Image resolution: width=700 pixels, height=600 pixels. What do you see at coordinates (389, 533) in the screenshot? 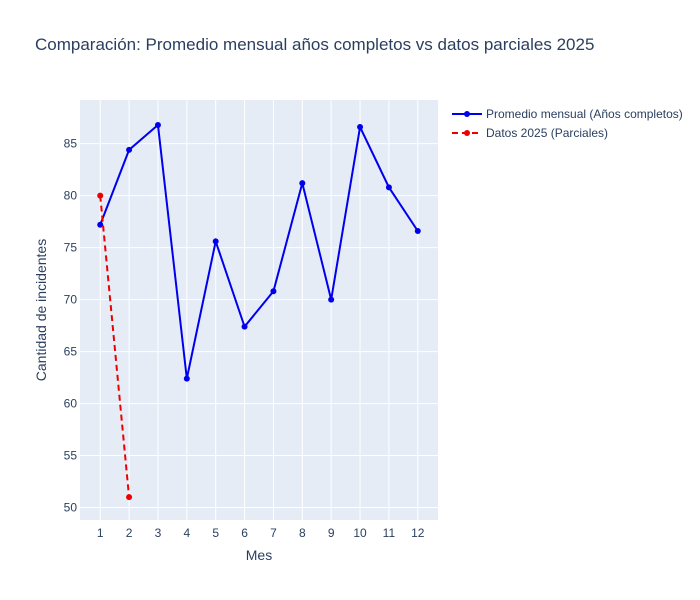
I see `x-tick-label: 11` at bounding box center [389, 533].